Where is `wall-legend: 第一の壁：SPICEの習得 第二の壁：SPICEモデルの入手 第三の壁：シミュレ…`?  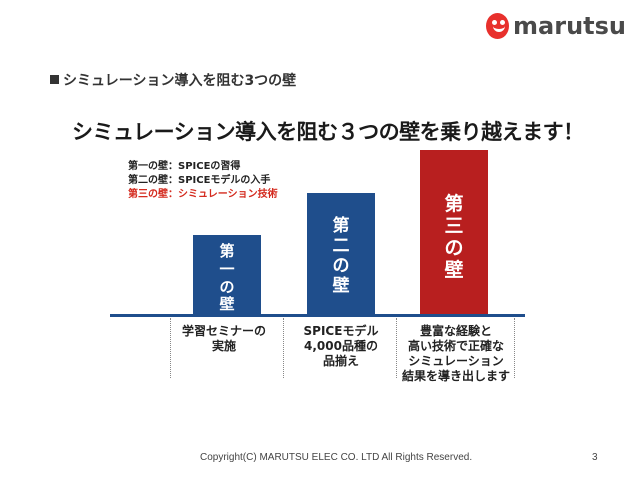
wall-legend: 第一の壁：SPICEの習得 第二の壁：SPICEモデルの入手 第三の壁：シミュレ… is located at coordinates (203, 181).